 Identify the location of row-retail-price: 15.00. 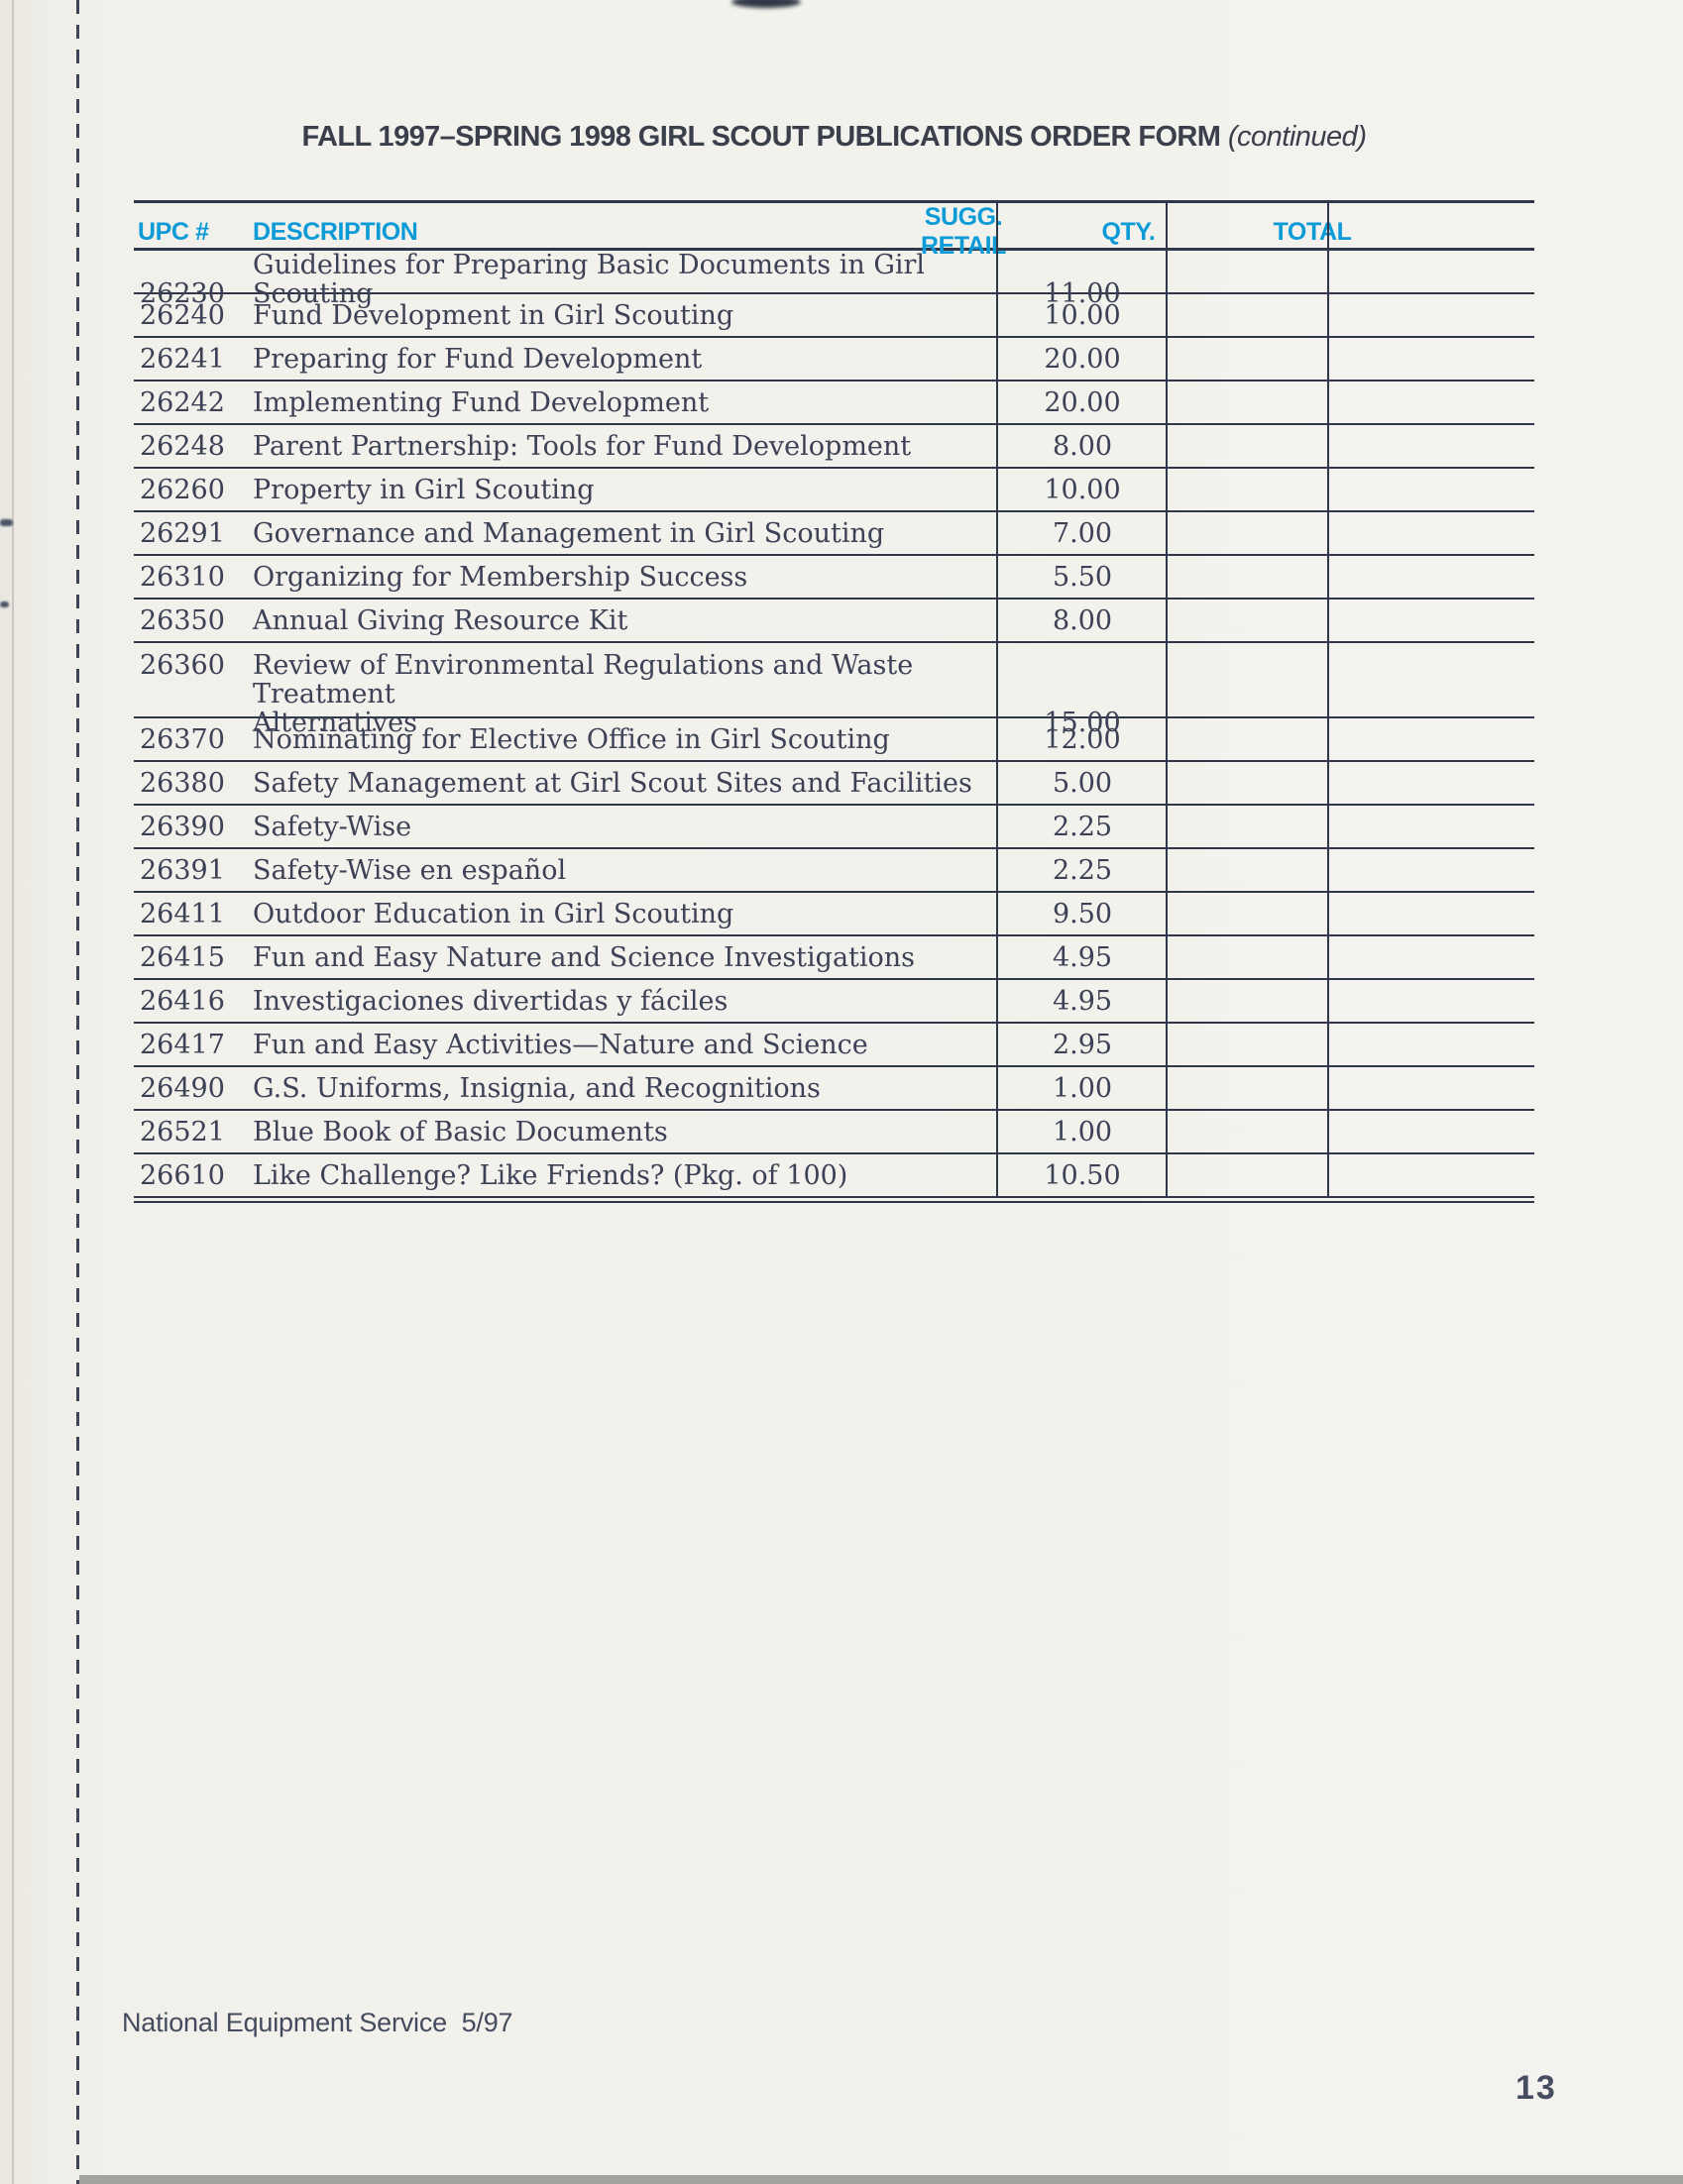
(1083, 723).